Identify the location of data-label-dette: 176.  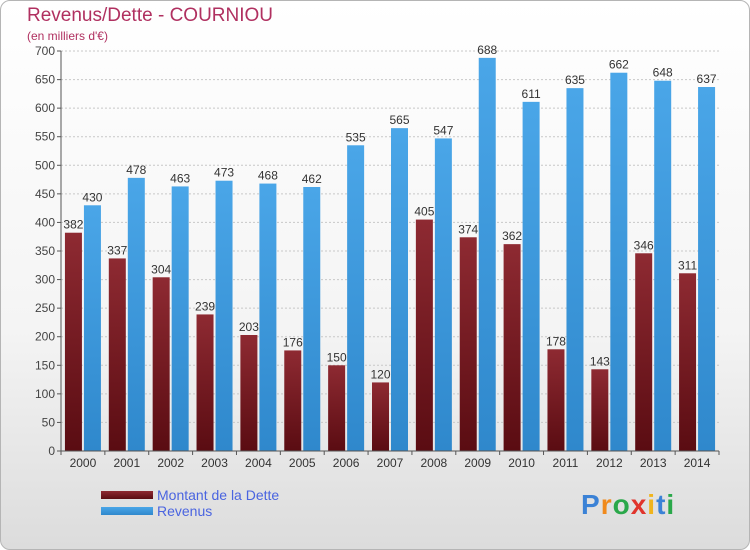
(293, 342).